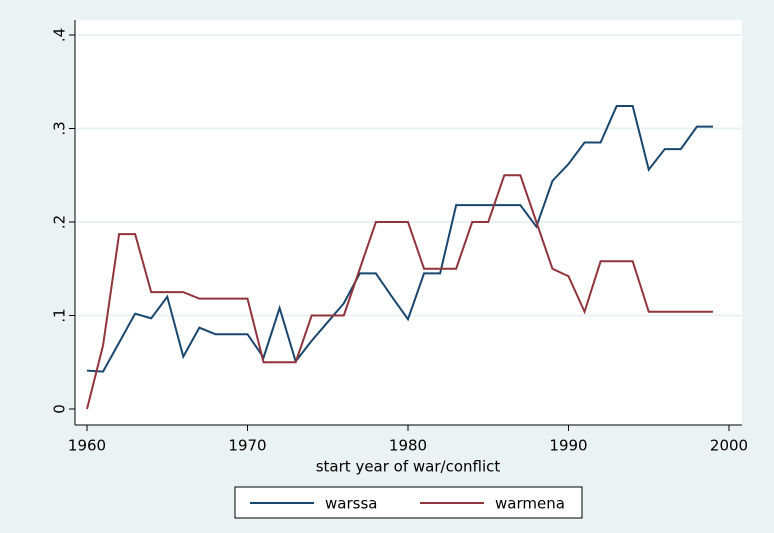  What do you see at coordinates (60, 35) in the screenshot?
I see `y-tick-label: .4` at bounding box center [60, 35].